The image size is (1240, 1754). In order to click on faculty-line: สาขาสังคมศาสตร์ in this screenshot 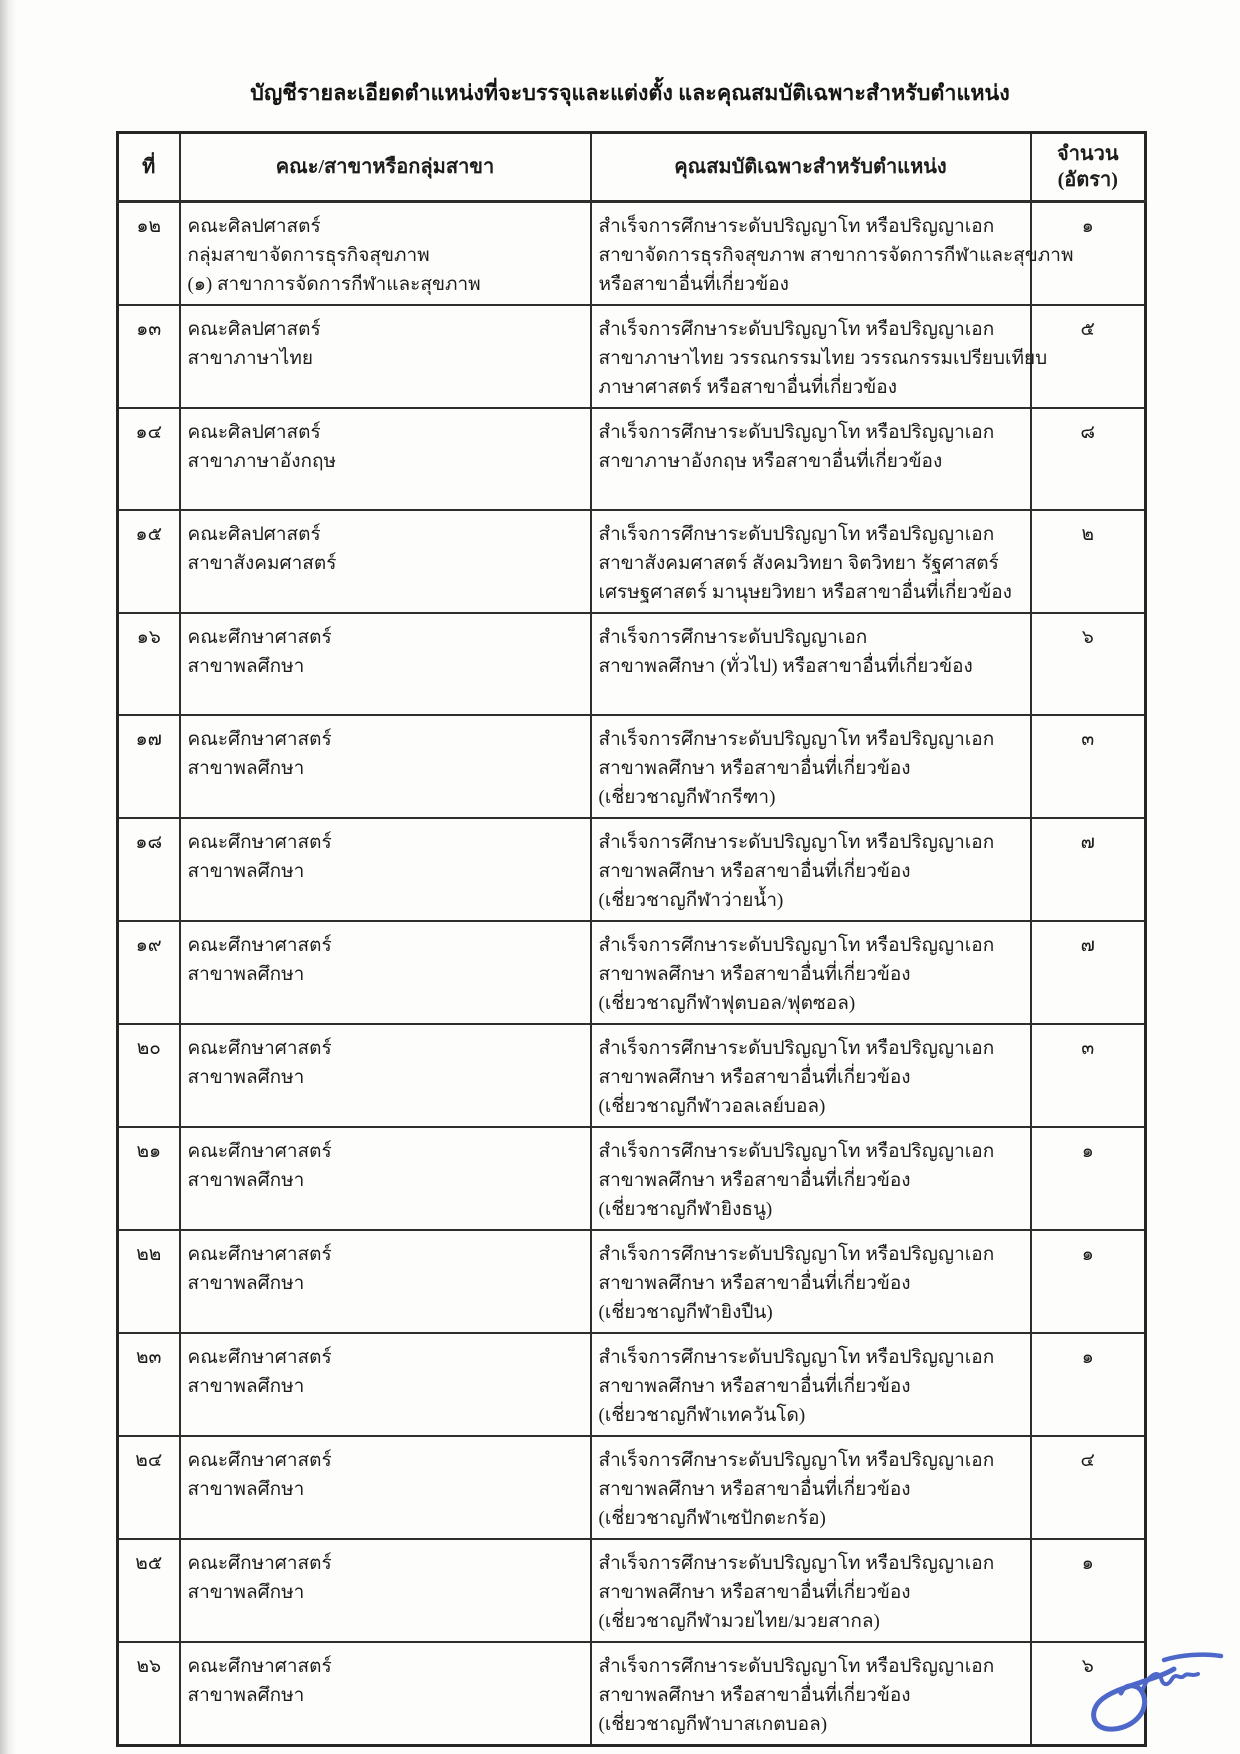, I will do `click(262, 563)`.